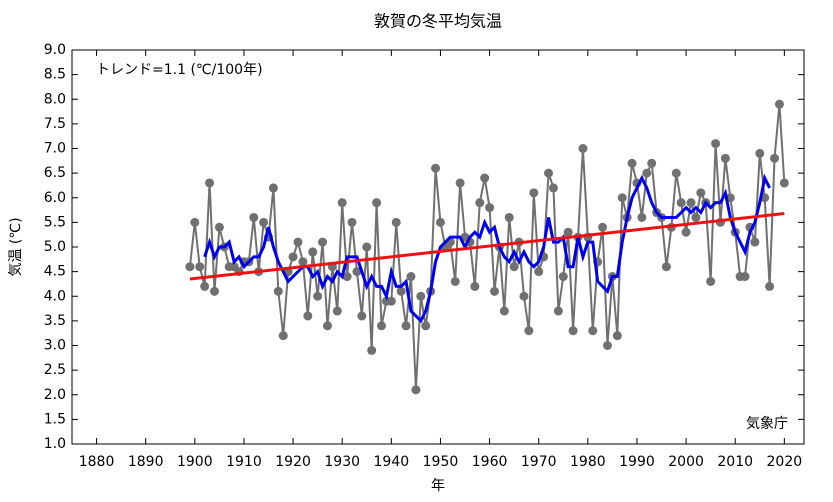  What do you see at coordinates (55, 444) in the screenshot?
I see `y-tick-label: 1.0` at bounding box center [55, 444].